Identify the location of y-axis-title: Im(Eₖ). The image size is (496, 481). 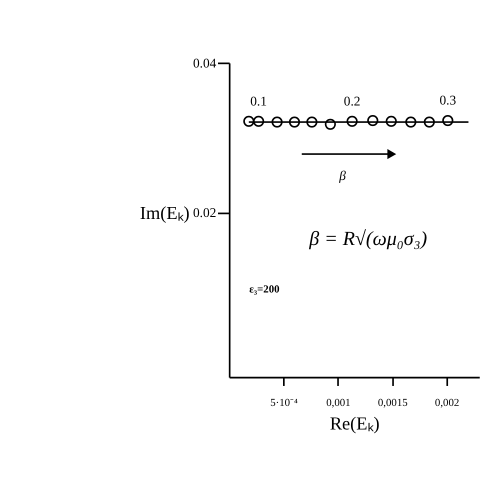
(165, 212).